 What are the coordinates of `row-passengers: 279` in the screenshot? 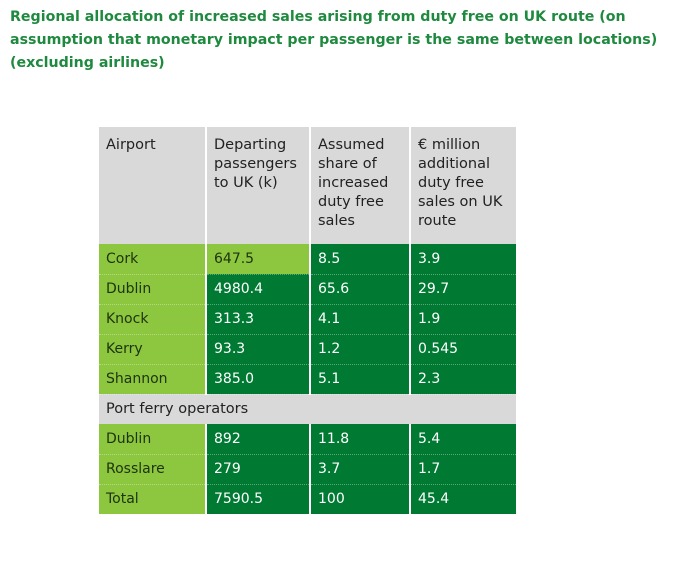 It's located at (257, 469).